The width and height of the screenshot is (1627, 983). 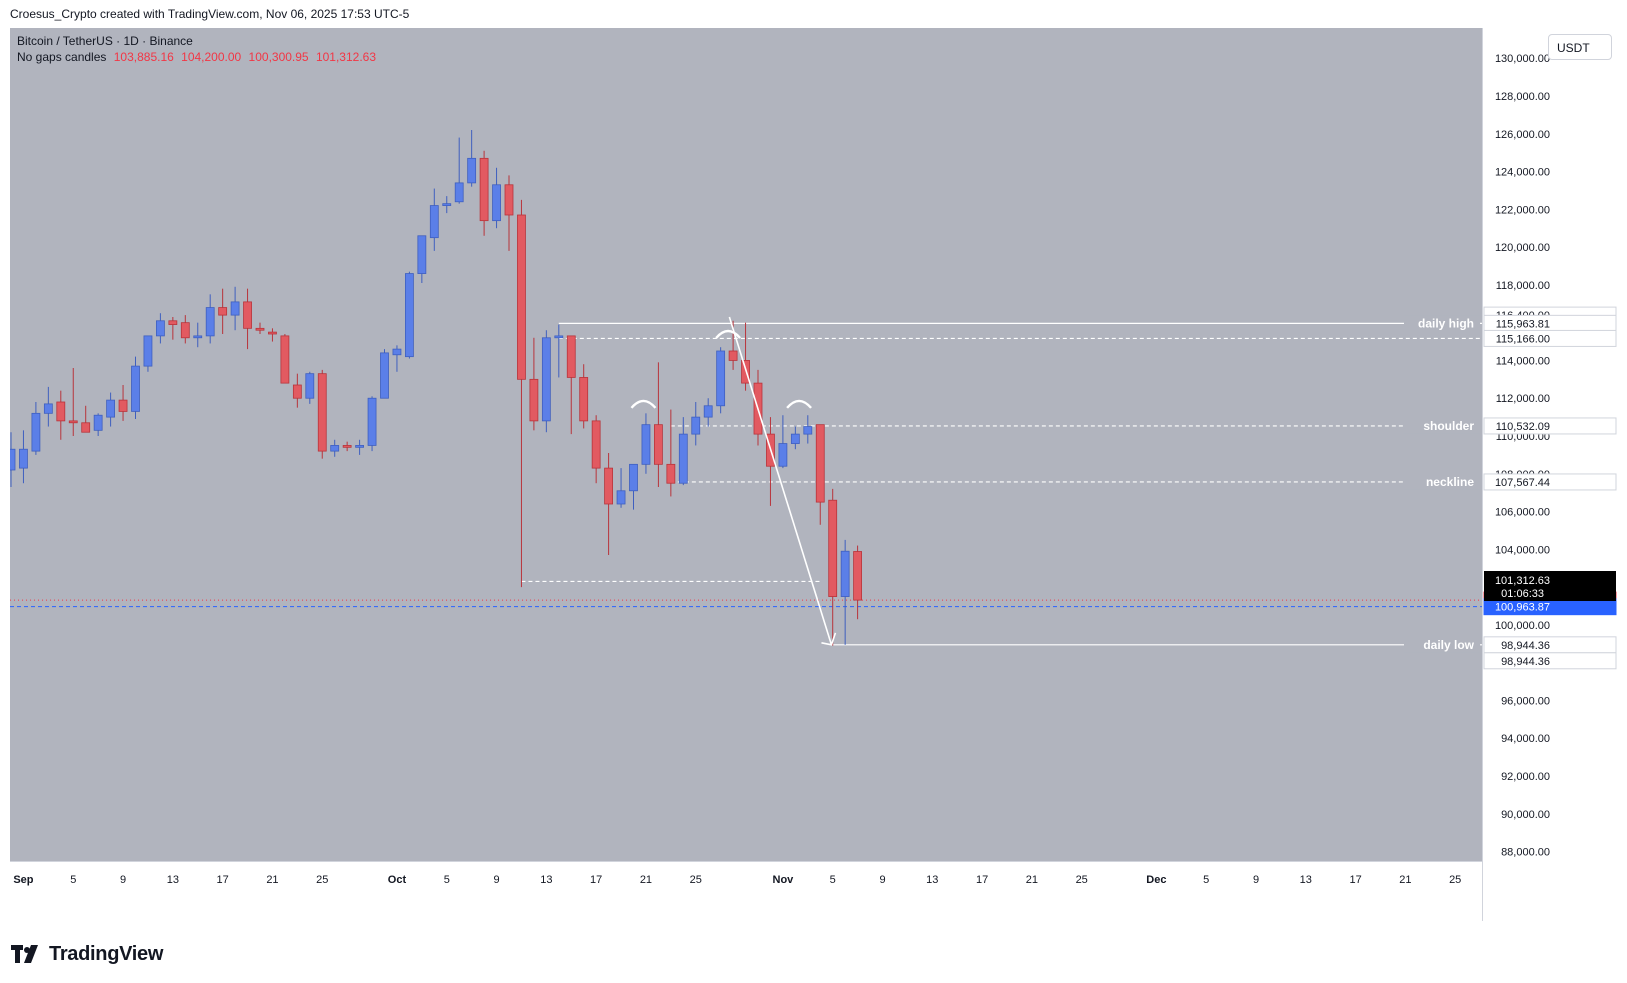 What do you see at coordinates (278, 57) in the screenshot?
I see `ohlc-low: 100,300.95` at bounding box center [278, 57].